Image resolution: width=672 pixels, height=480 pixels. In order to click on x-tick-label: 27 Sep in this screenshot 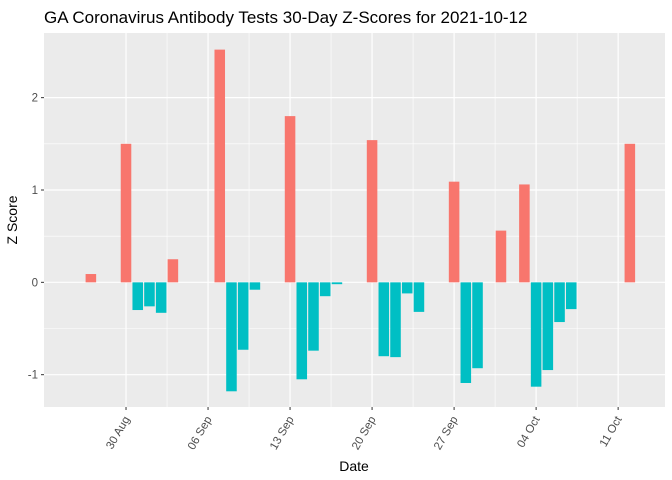, I will do `click(446, 434)`.